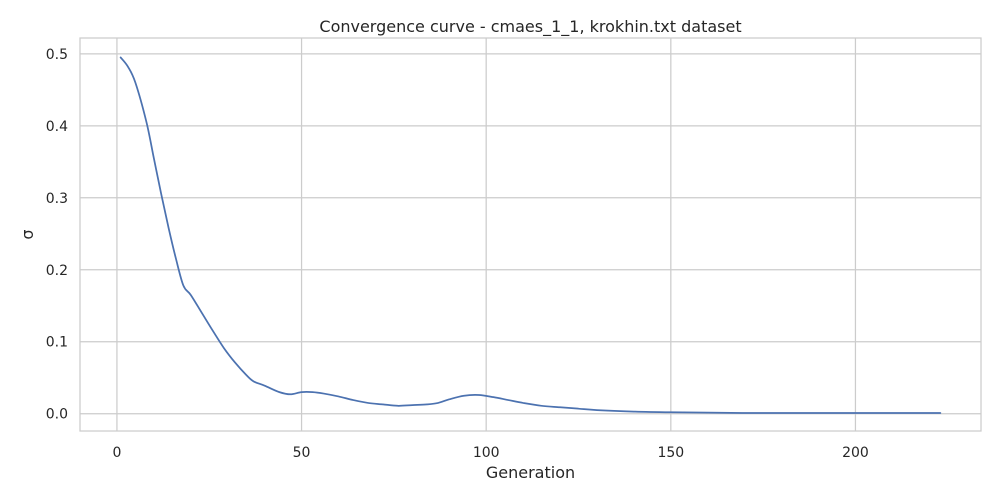 The width and height of the screenshot is (1000, 500). Describe the element at coordinates (57, 415) in the screenshot. I see `y-tick-label: 0.0` at that location.